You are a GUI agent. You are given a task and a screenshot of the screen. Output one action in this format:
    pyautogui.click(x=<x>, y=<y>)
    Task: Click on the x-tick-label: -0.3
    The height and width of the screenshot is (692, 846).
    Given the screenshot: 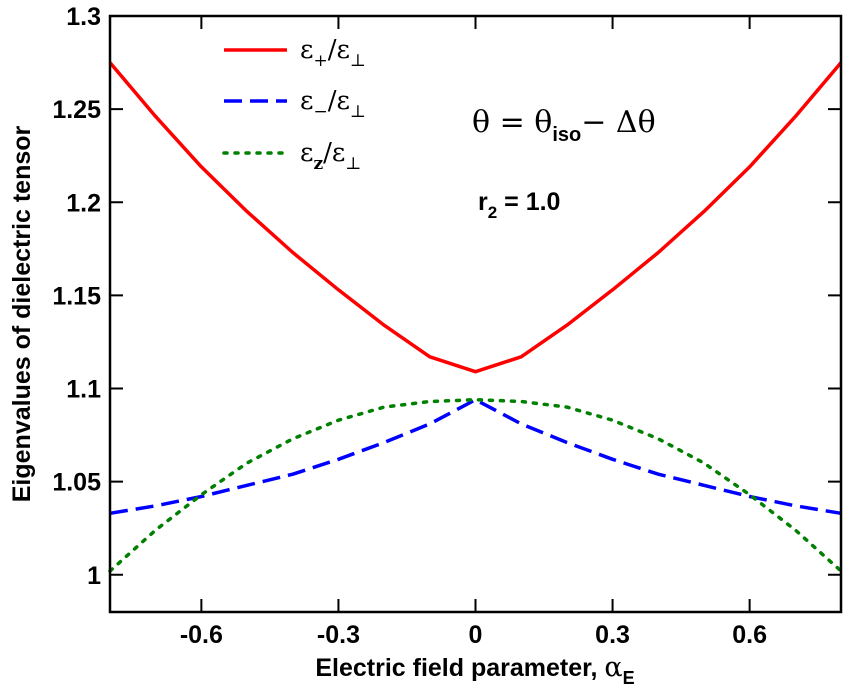 What is the action you would take?
    pyautogui.click(x=338, y=635)
    